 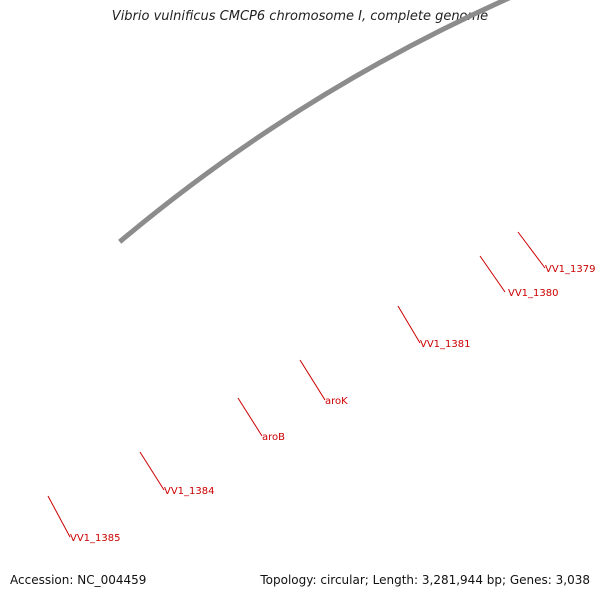 What do you see at coordinates (95, 538) in the screenshot?
I see `gene-label: VV1_1385` at bounding box center [95, 538].